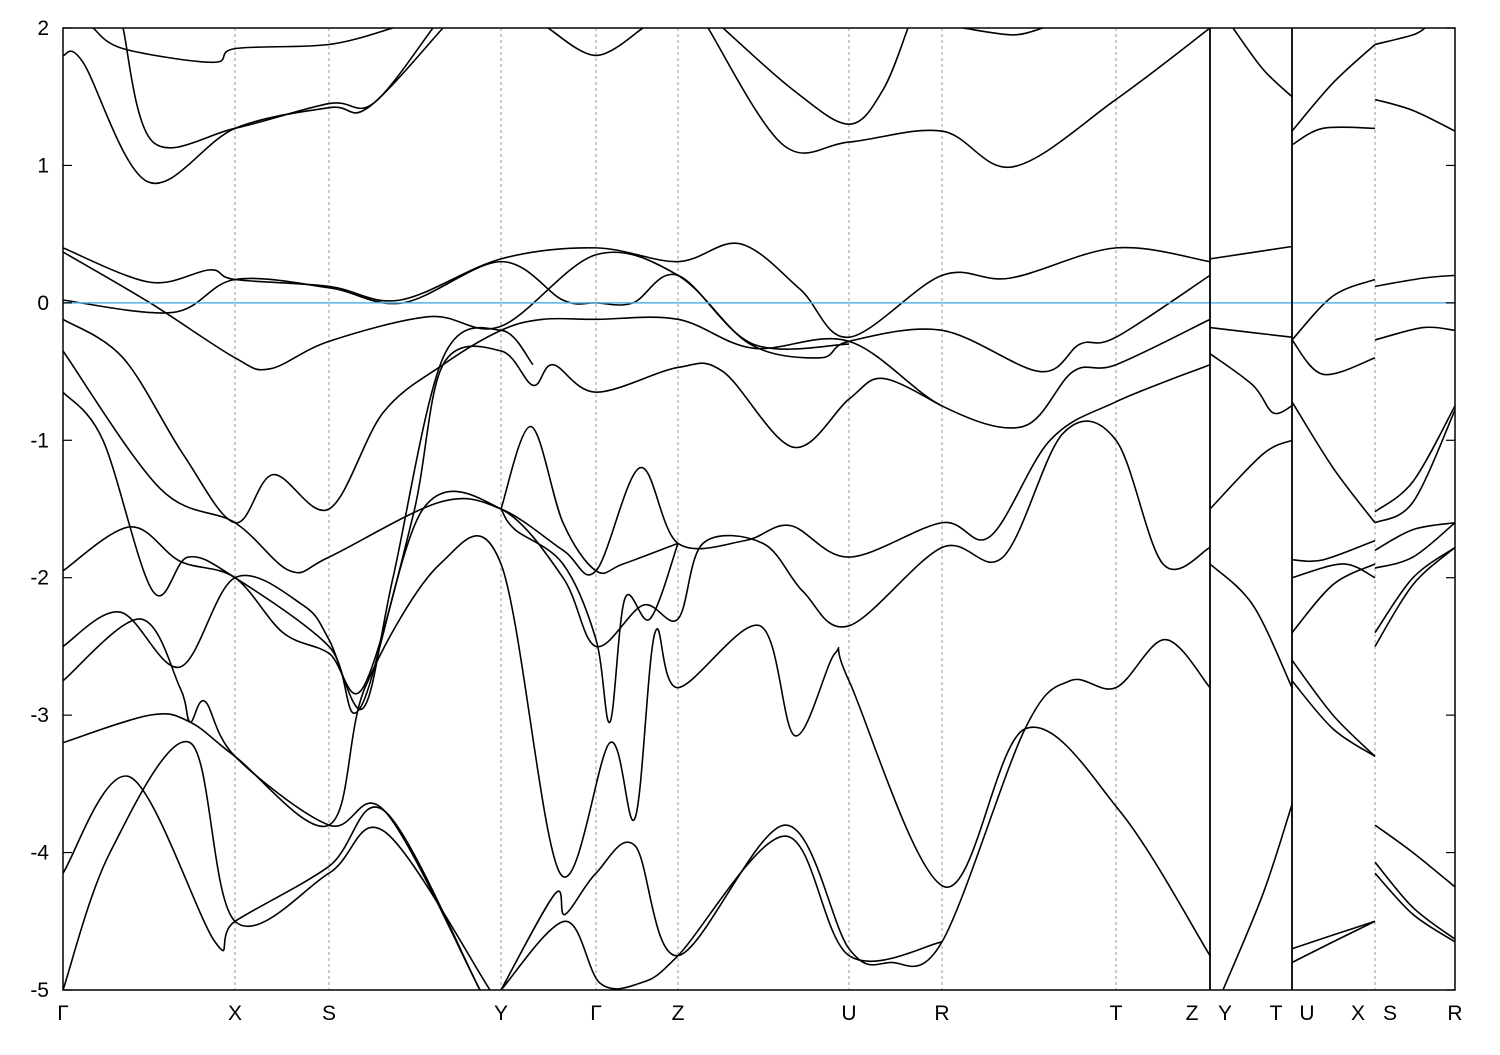 This screenshot has width=1500, height=1055. What do you see at coordinates (39, 440) in the screenshot?
I see `y-tick-label: -1` at bounding box center [39, 440].